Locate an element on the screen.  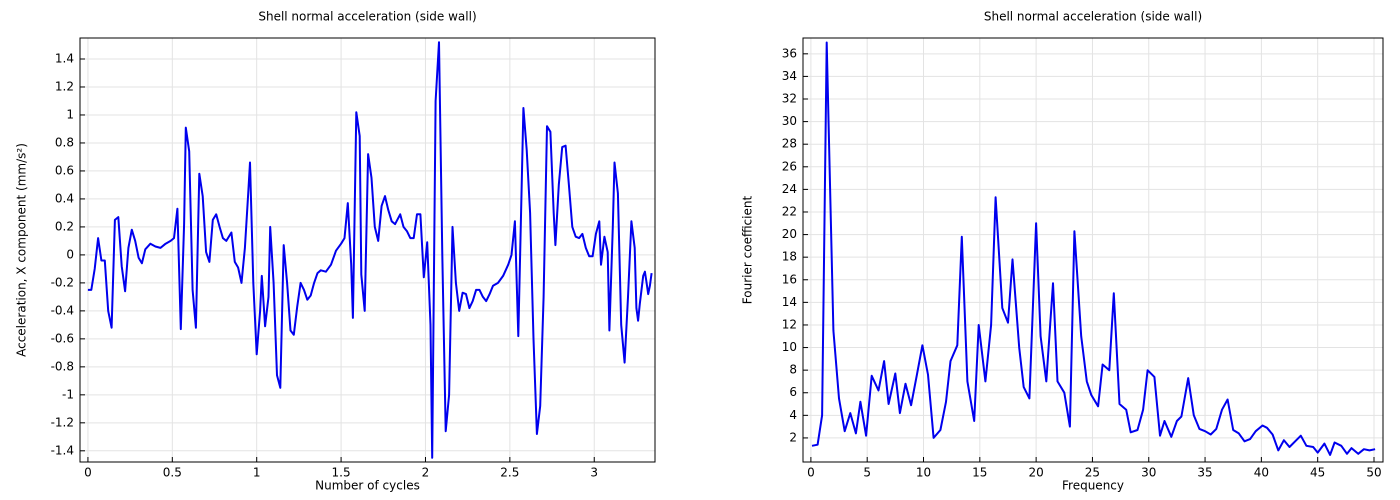
x-tick-label: 15 is located at coordinates (979, 473).